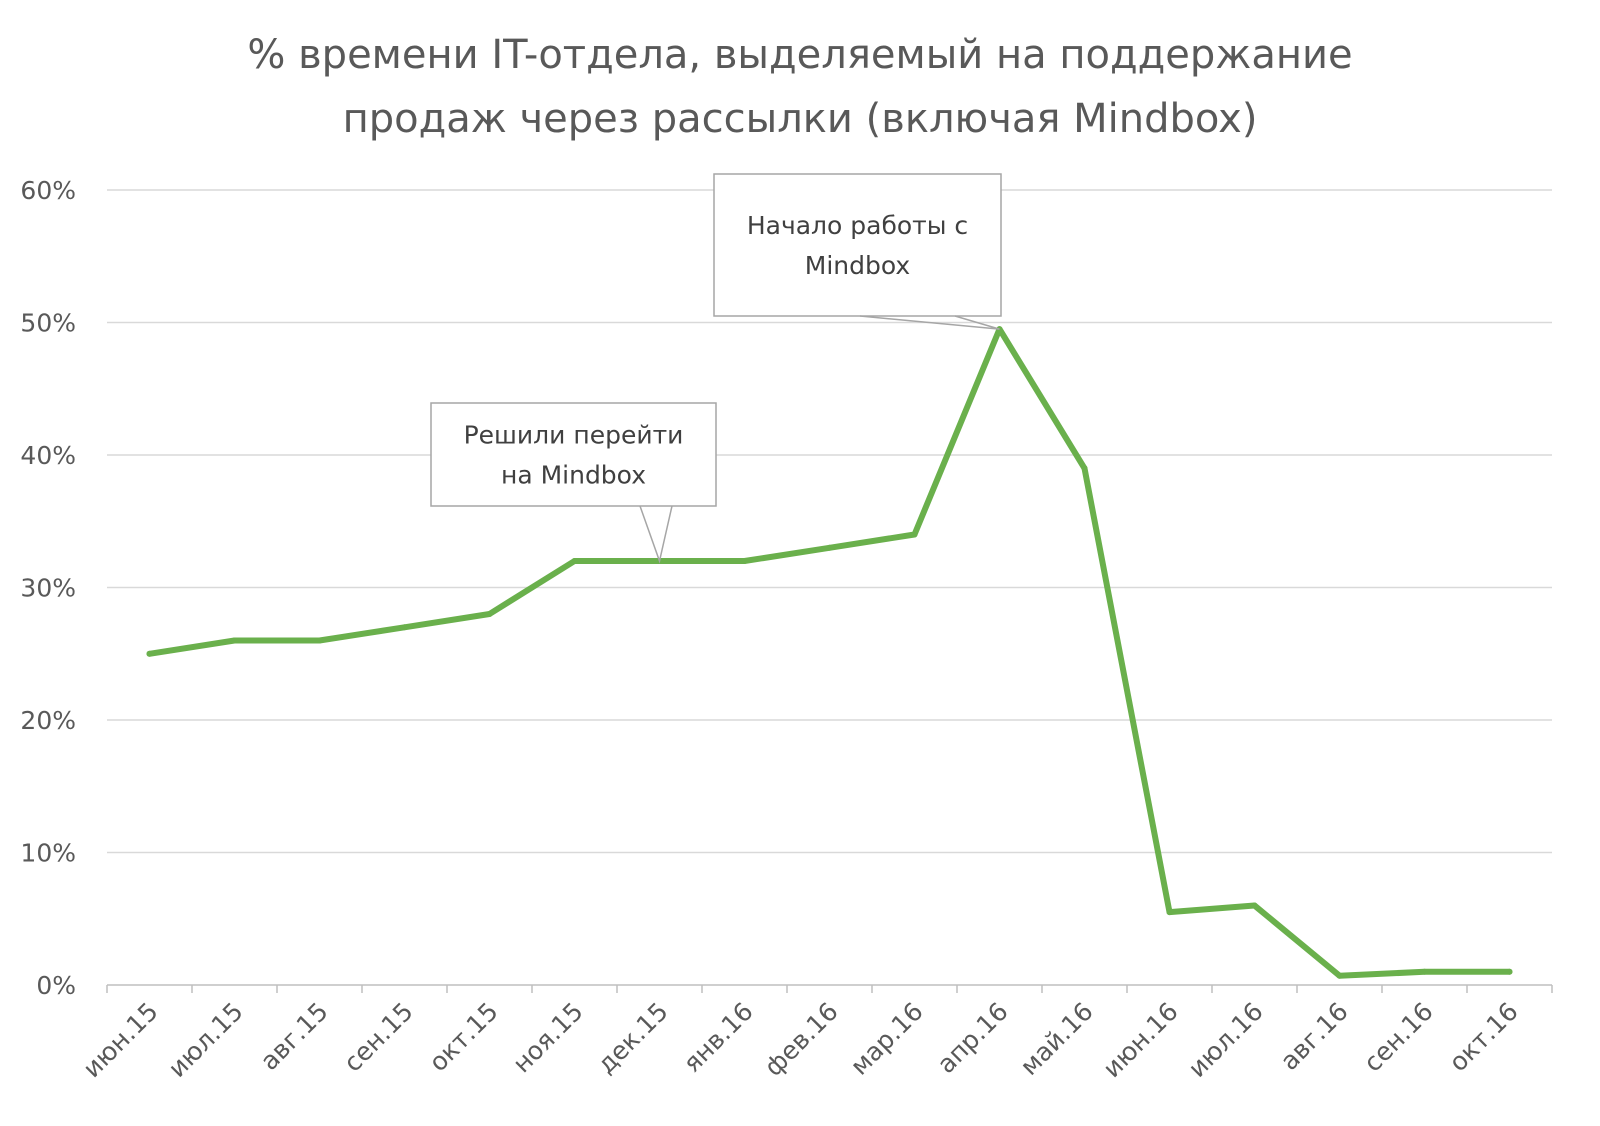 Image resolution: width=1600 pixels, height=1126 pixels. Describe the element at coordinates (1056, 1039) in the screenshot. I see `x-tick-label: май.16` at that location.